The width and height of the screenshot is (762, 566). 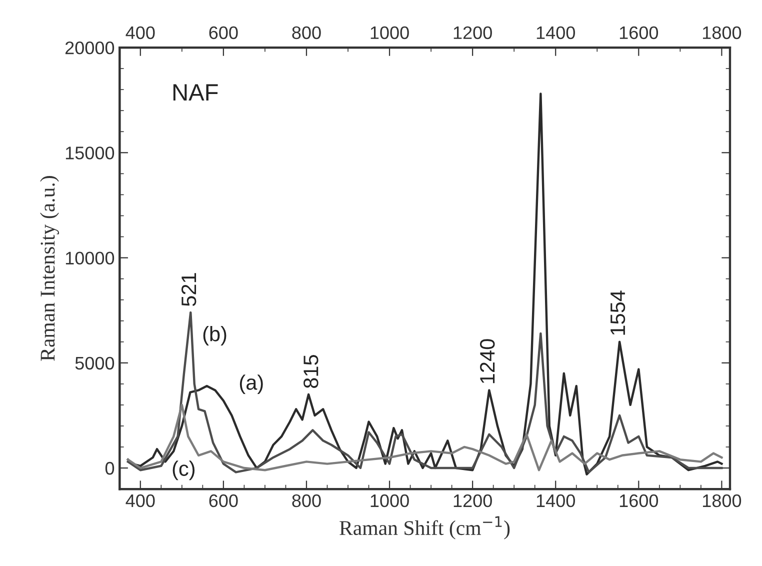 I want to click on x2-tick-label: 1200, so click(x=473, y=33).